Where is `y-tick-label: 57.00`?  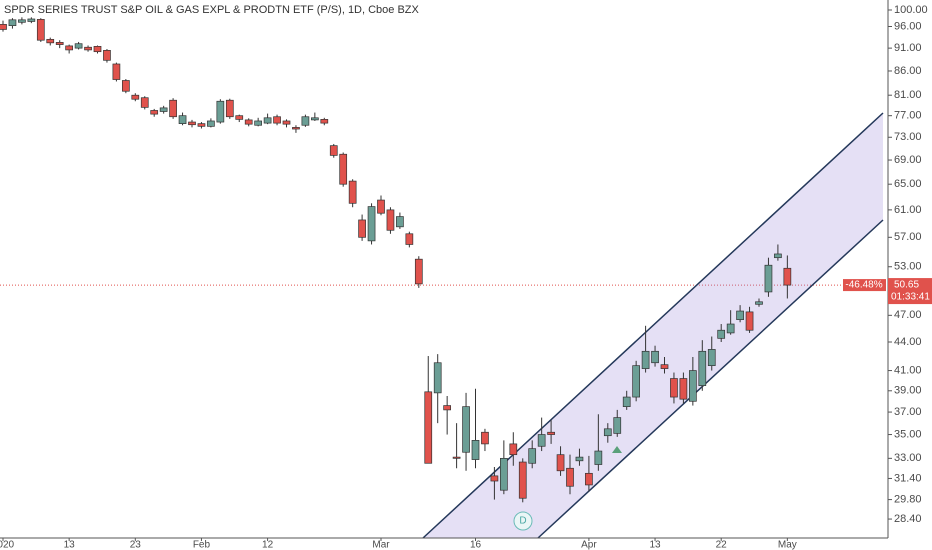 y-tick-label: 57.00 is located at coordinates (908, 237).